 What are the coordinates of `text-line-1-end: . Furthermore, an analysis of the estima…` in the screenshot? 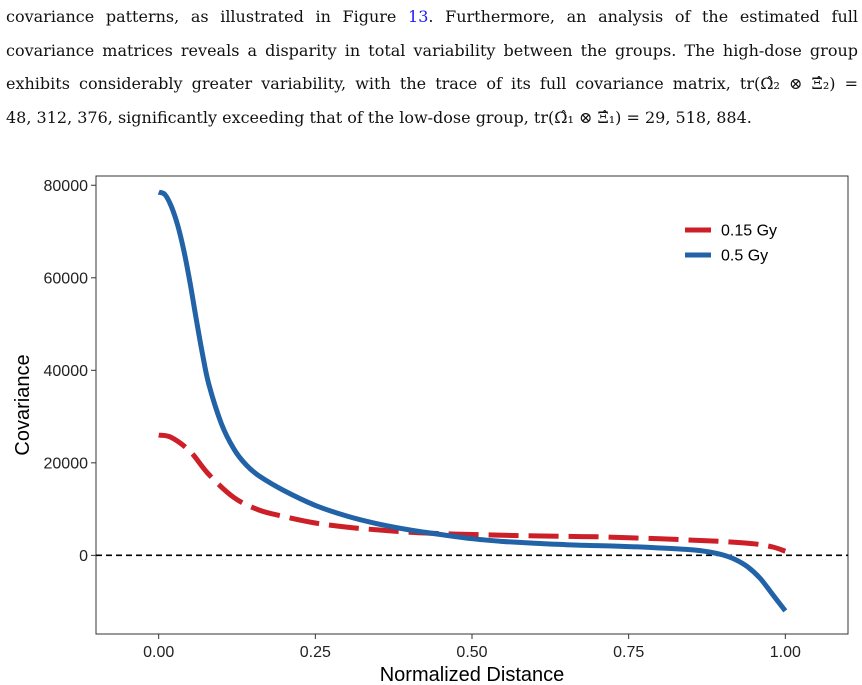 It's located at (643, 16).